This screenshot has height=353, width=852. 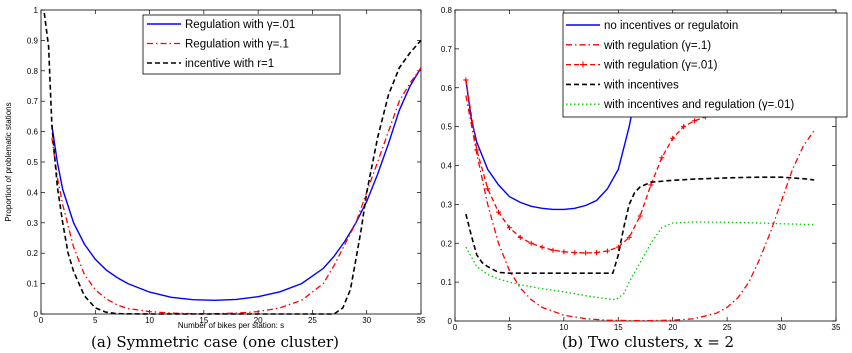 What do you see at coordinates (36, 10) in the screenshot?
I see `y-tick-label: 1` at bounding box center [36, 10].